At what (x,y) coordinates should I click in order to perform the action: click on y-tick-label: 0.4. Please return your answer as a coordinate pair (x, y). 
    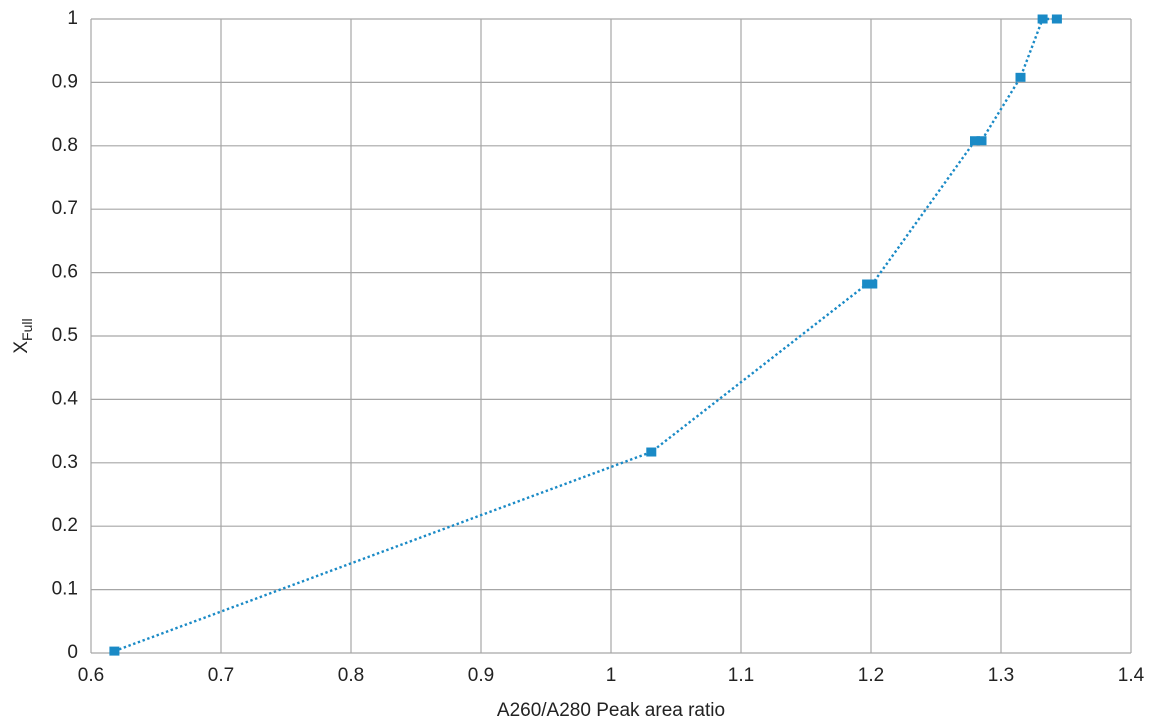
    Looking at the image, I should click on (65, 398).